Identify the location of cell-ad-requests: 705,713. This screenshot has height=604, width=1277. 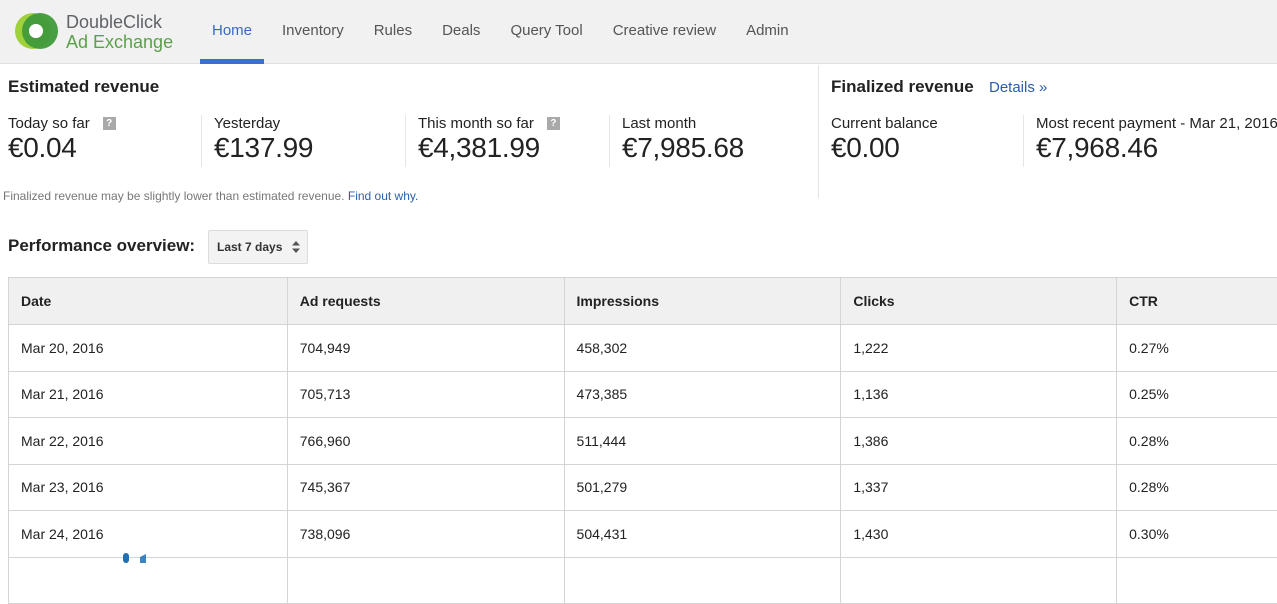
(425, 394).